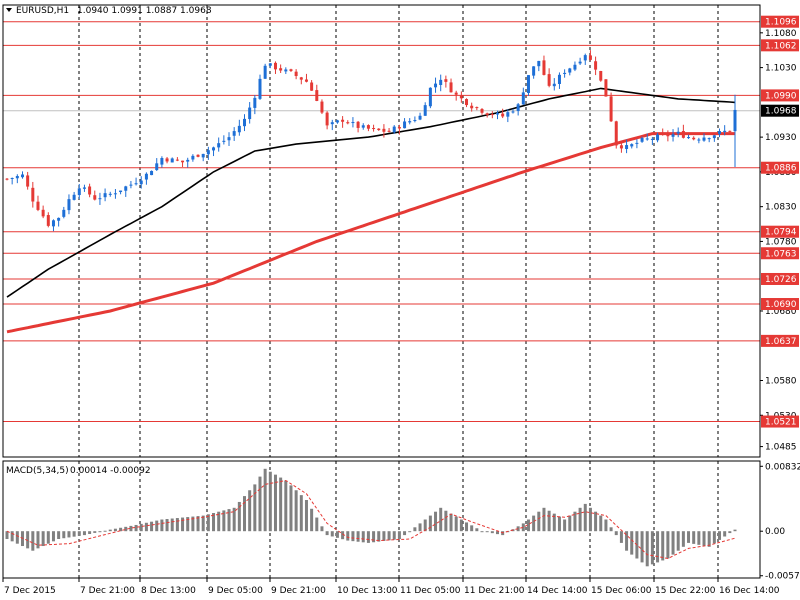 Image resolution: width=800 pixels, height=600 pixels. I want to click on price-tick-label: 1.0680, so click(781, 312).